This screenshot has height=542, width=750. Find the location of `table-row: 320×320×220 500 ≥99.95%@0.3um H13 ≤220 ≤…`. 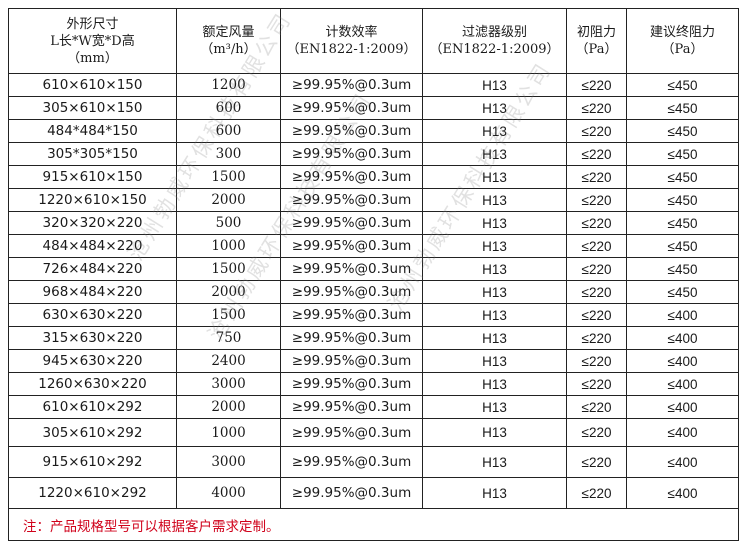

table-row: 320×320×220 500 ≥99.95%@0.3um H13 ≤220 ≤… is located at coordinates (373, 223).